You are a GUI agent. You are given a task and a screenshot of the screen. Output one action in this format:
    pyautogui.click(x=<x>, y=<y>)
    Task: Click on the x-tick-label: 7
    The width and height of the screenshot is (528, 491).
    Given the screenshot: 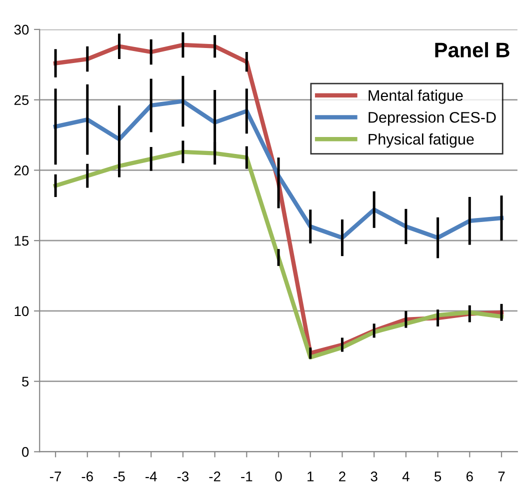 What is the action you would take?
    pyautogui.click(x=501, y=477)
    